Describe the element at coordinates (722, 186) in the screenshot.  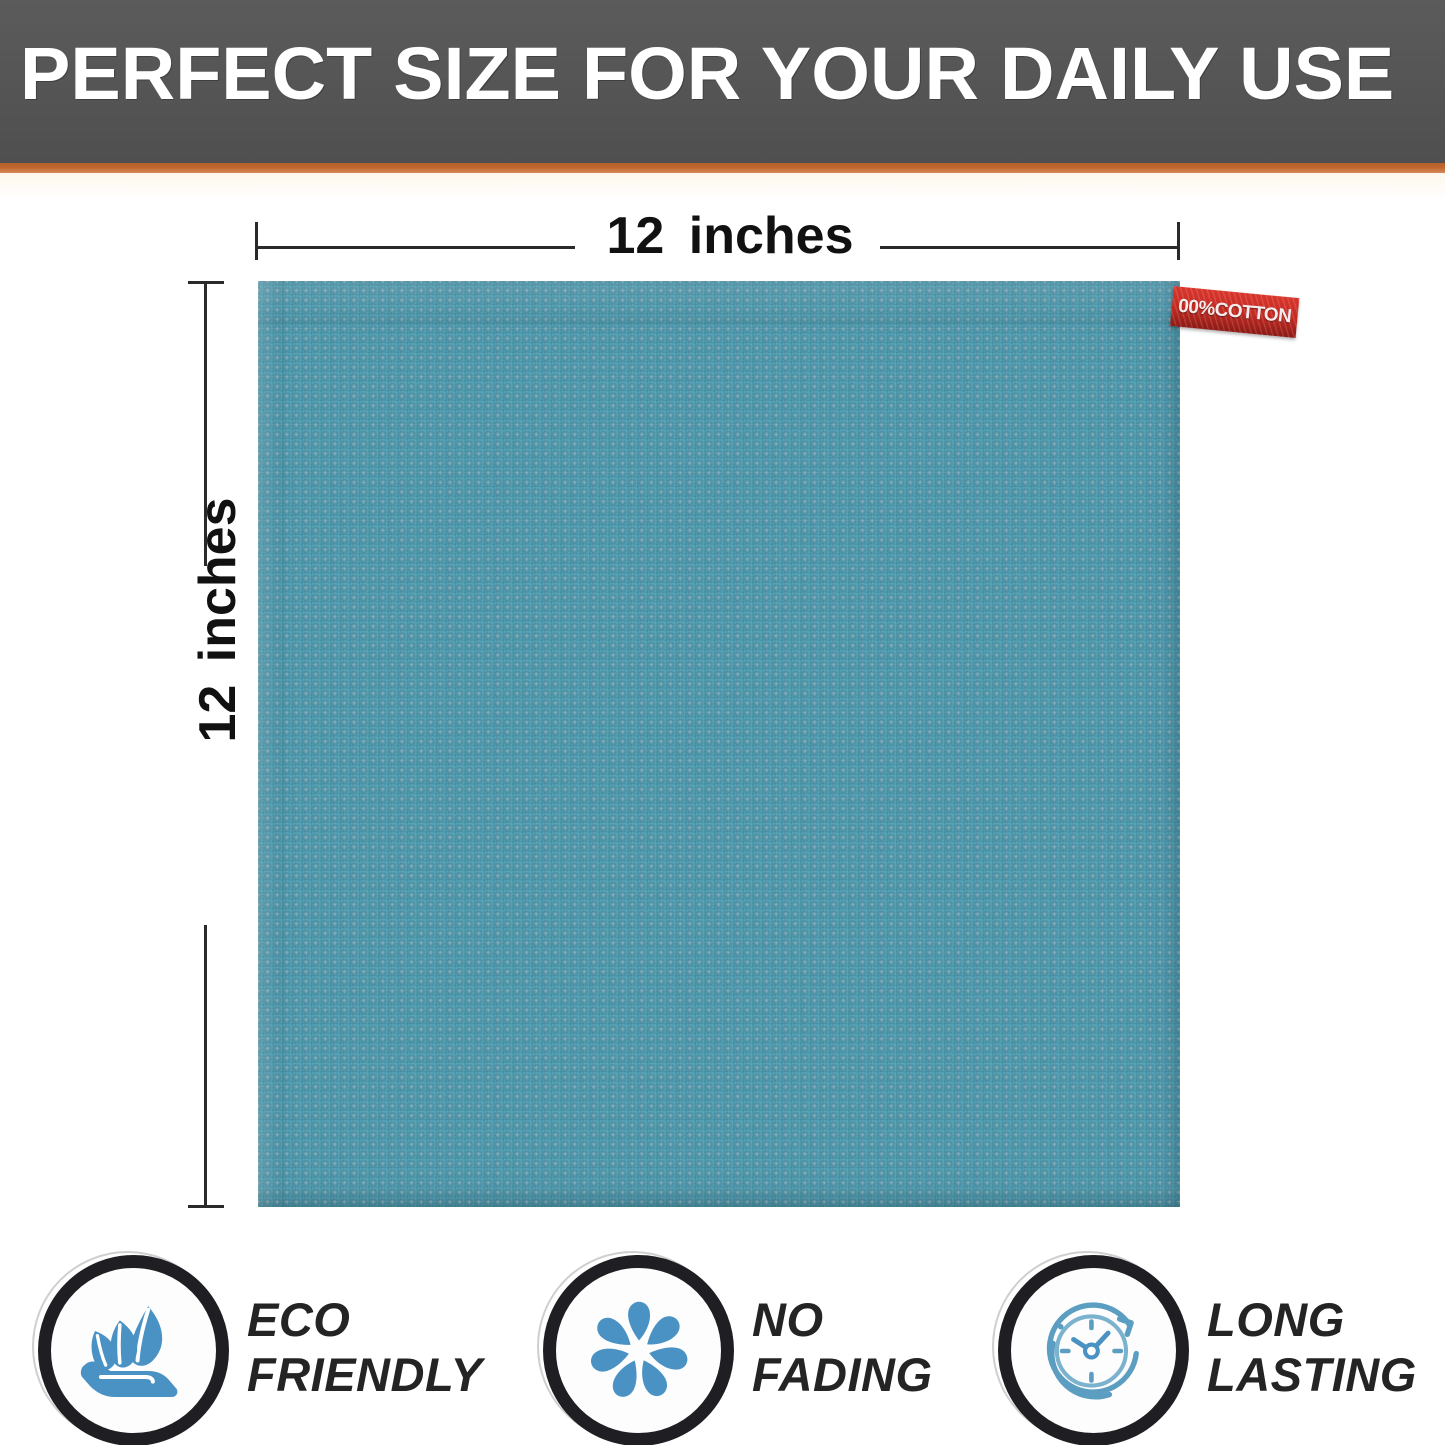
I see `header-glow-divider` at that location.